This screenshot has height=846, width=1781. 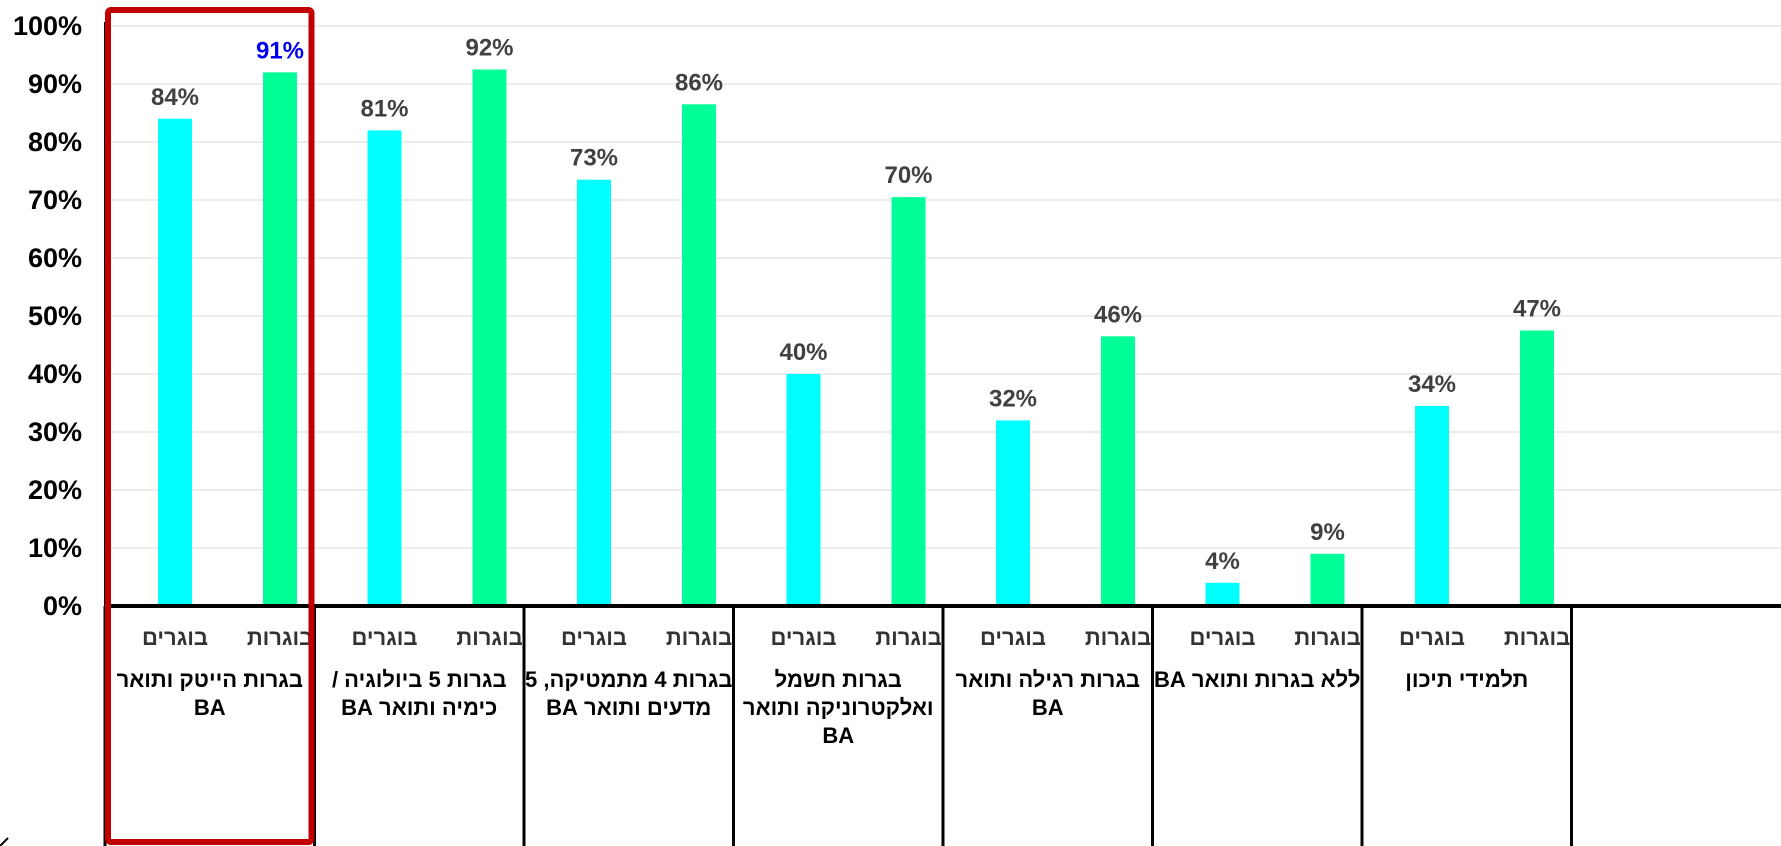 What do you see at coordinates (628, 707) in the screenshot?
I see `category-label: מדעים ותואר BA` at bounding box center [628, 707].